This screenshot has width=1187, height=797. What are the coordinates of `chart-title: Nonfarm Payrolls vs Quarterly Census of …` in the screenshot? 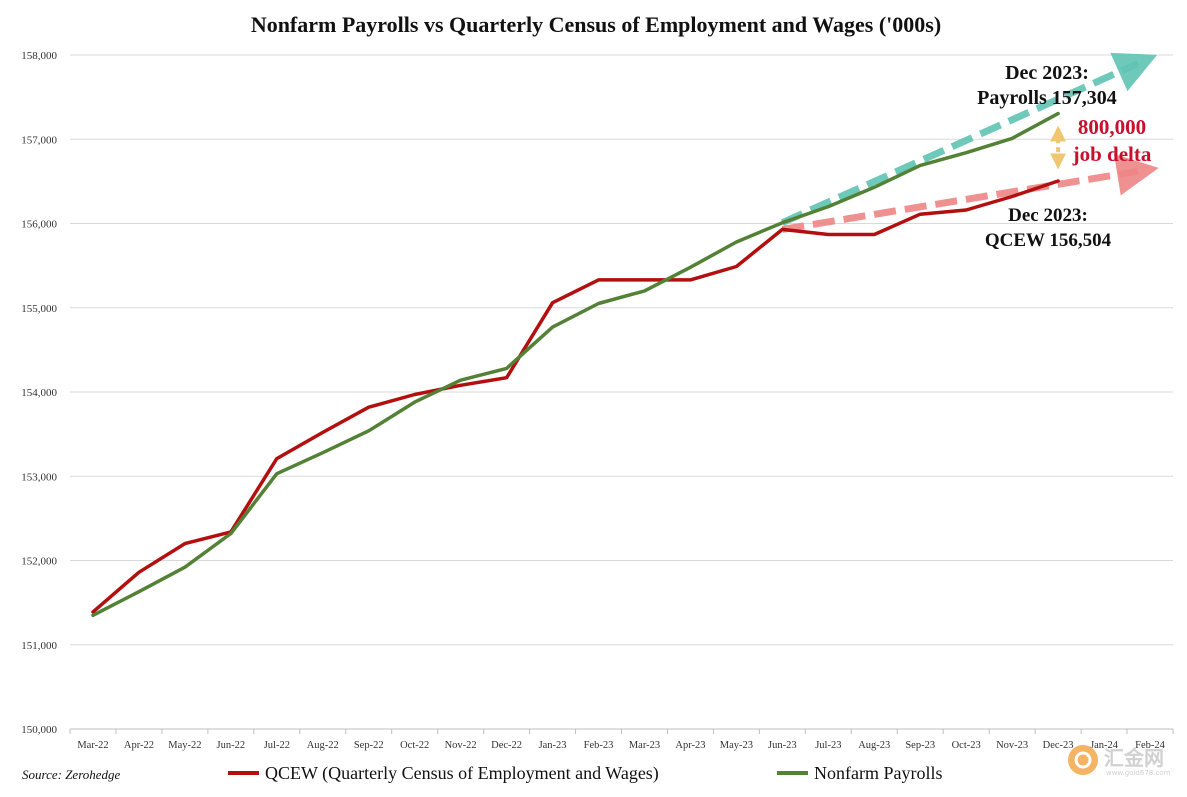 It's located at (596, 24).